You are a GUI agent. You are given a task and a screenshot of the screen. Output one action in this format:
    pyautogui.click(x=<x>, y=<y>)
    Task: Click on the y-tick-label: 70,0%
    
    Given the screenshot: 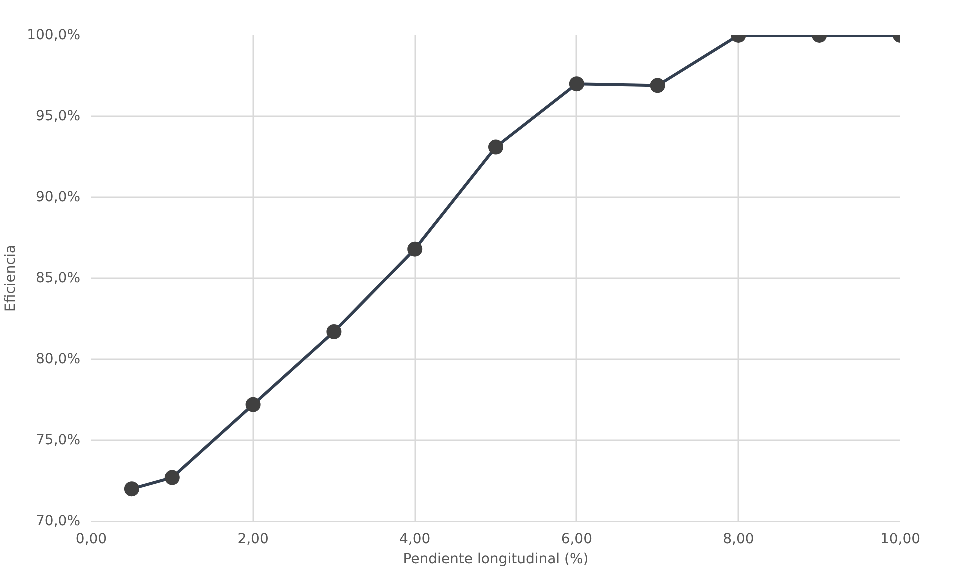 What is the action you would take?
    pyautogui.click(x=58, y=522)
    